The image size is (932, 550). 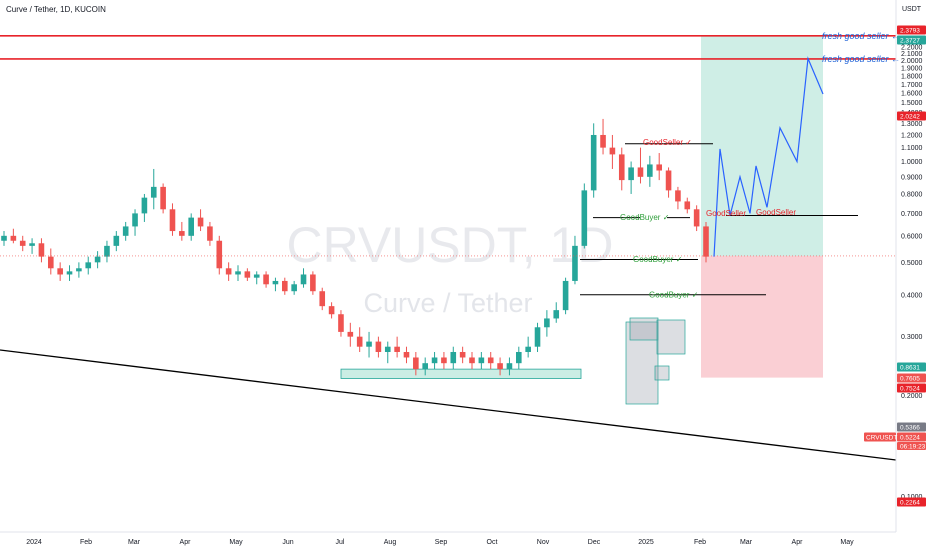 I want to click on x-tick-label: Aug, so click(x=390, y=542).